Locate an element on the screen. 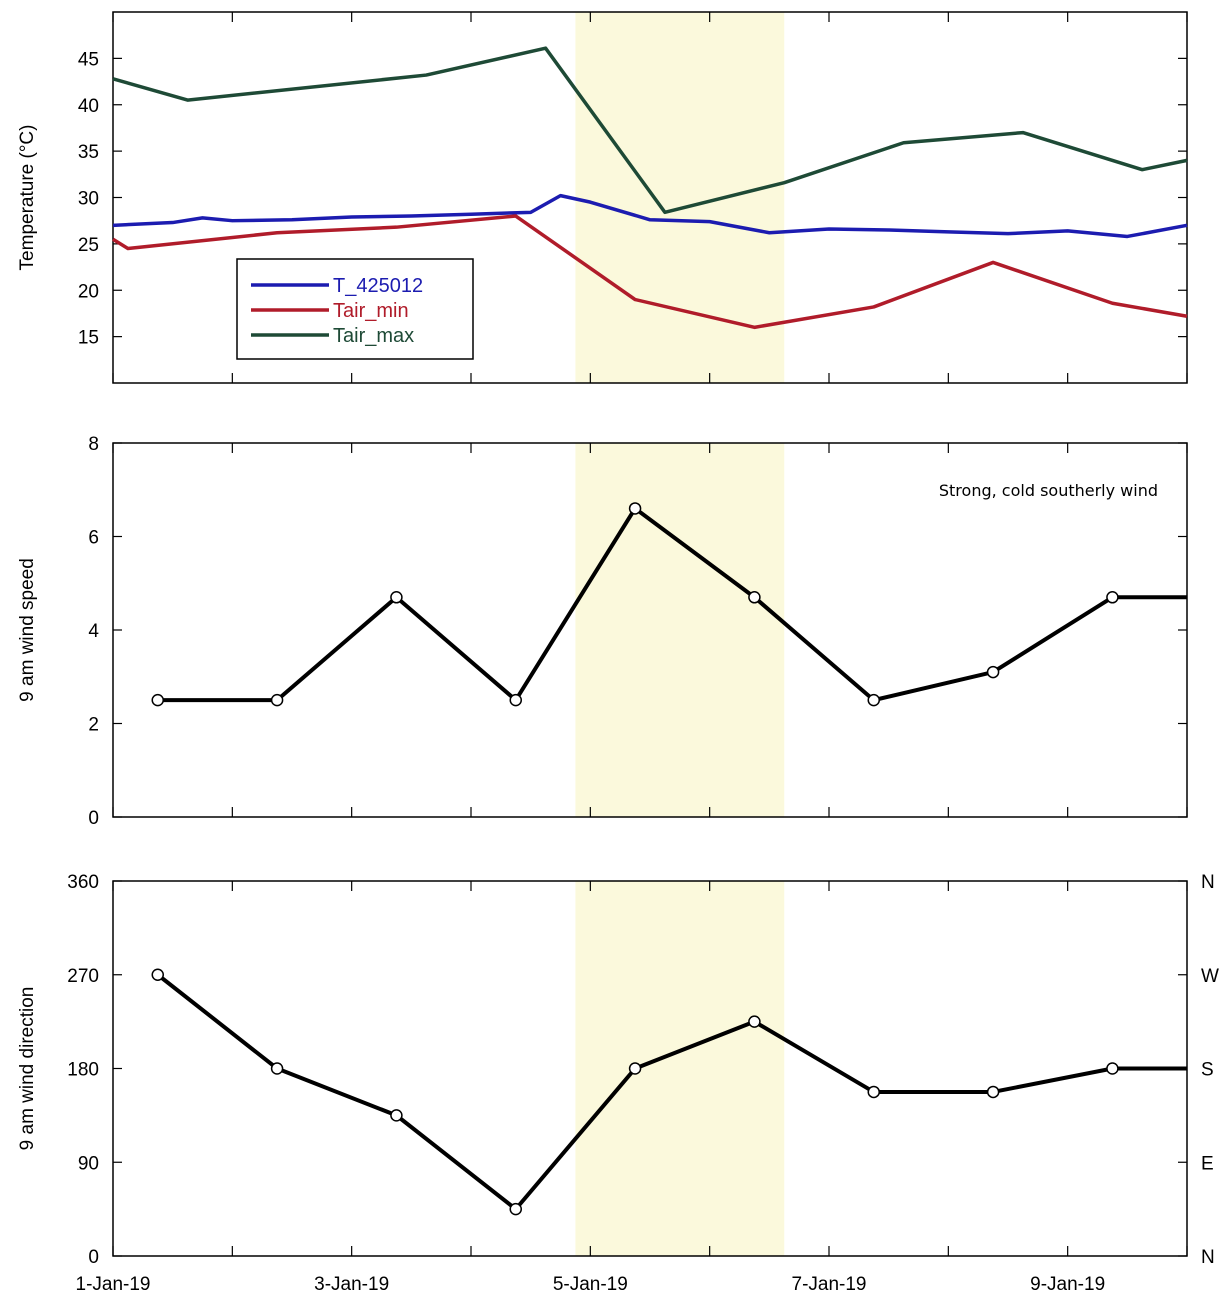 The image size is (1225, 1302). x-tick-label: 3-Jan-19 is located at coordinates (351, 1284).